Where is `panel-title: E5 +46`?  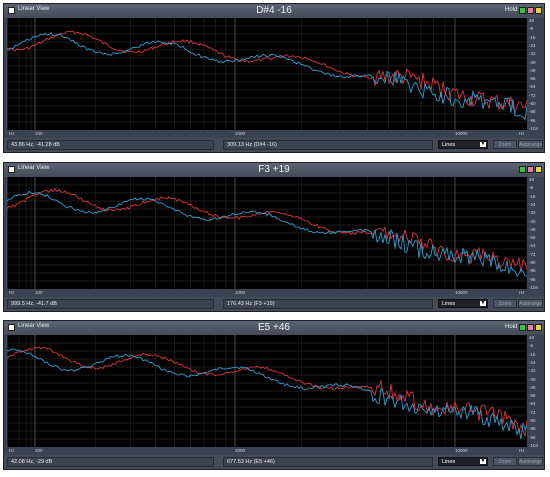
panel-title: E5 +46 is located at coordinates (274, 327).